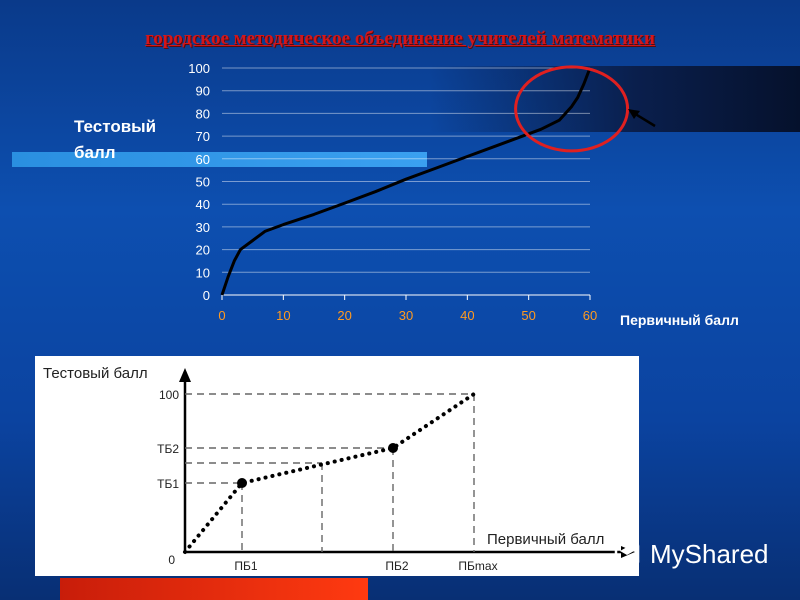 This screenshot has width=800, height=600. What do you see at coordinates (406, 315) in the screenshot?
I see `chart1-x-tick-label: 30` at bounding box center [406, 315].